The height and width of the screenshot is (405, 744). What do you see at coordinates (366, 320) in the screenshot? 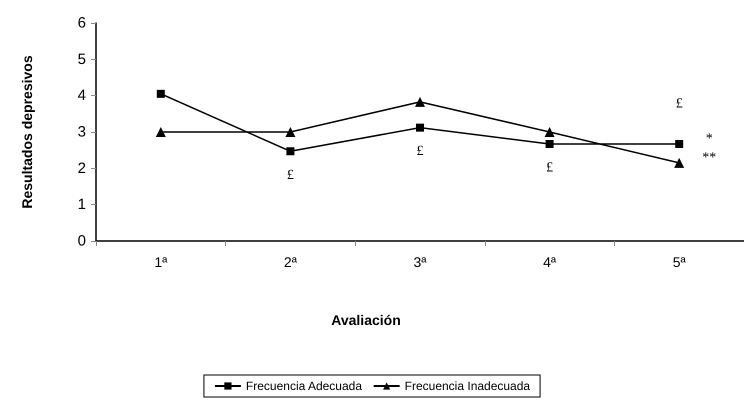
I see `x-axis-title: Avaliación` at bounding box center [366, 320].